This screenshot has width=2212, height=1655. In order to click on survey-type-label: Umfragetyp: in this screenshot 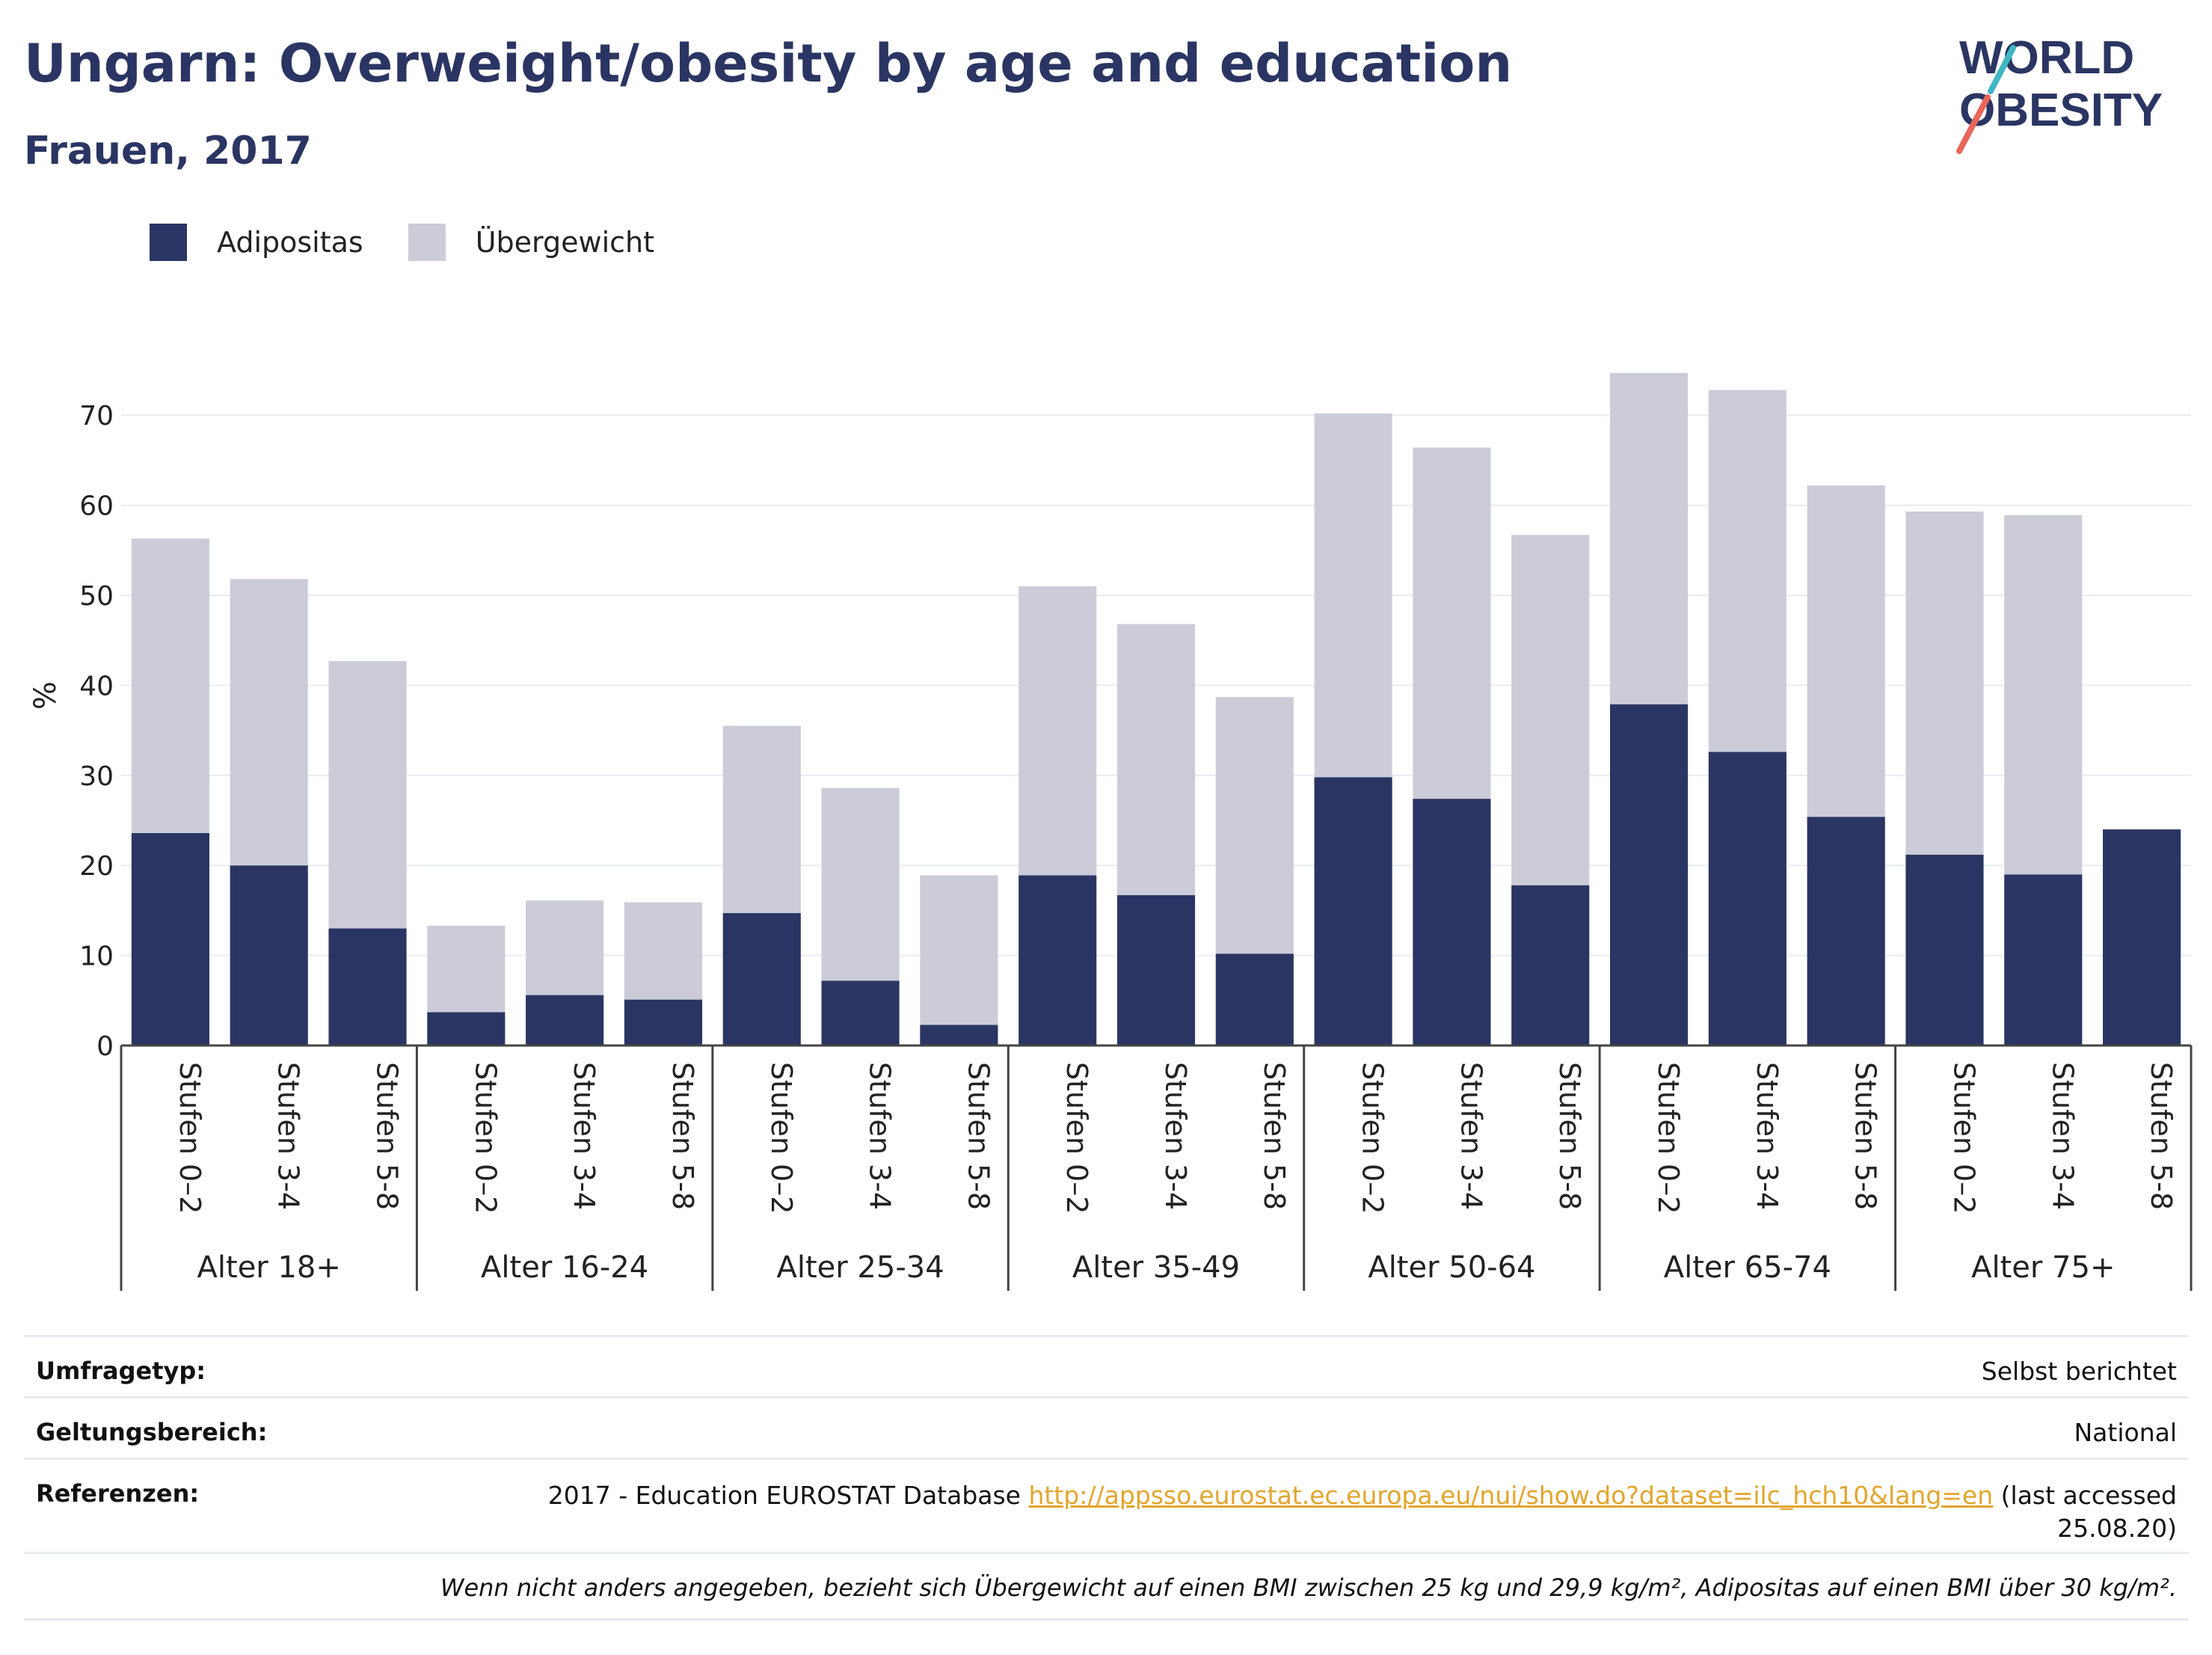, I will do `click(121, 1371)`.